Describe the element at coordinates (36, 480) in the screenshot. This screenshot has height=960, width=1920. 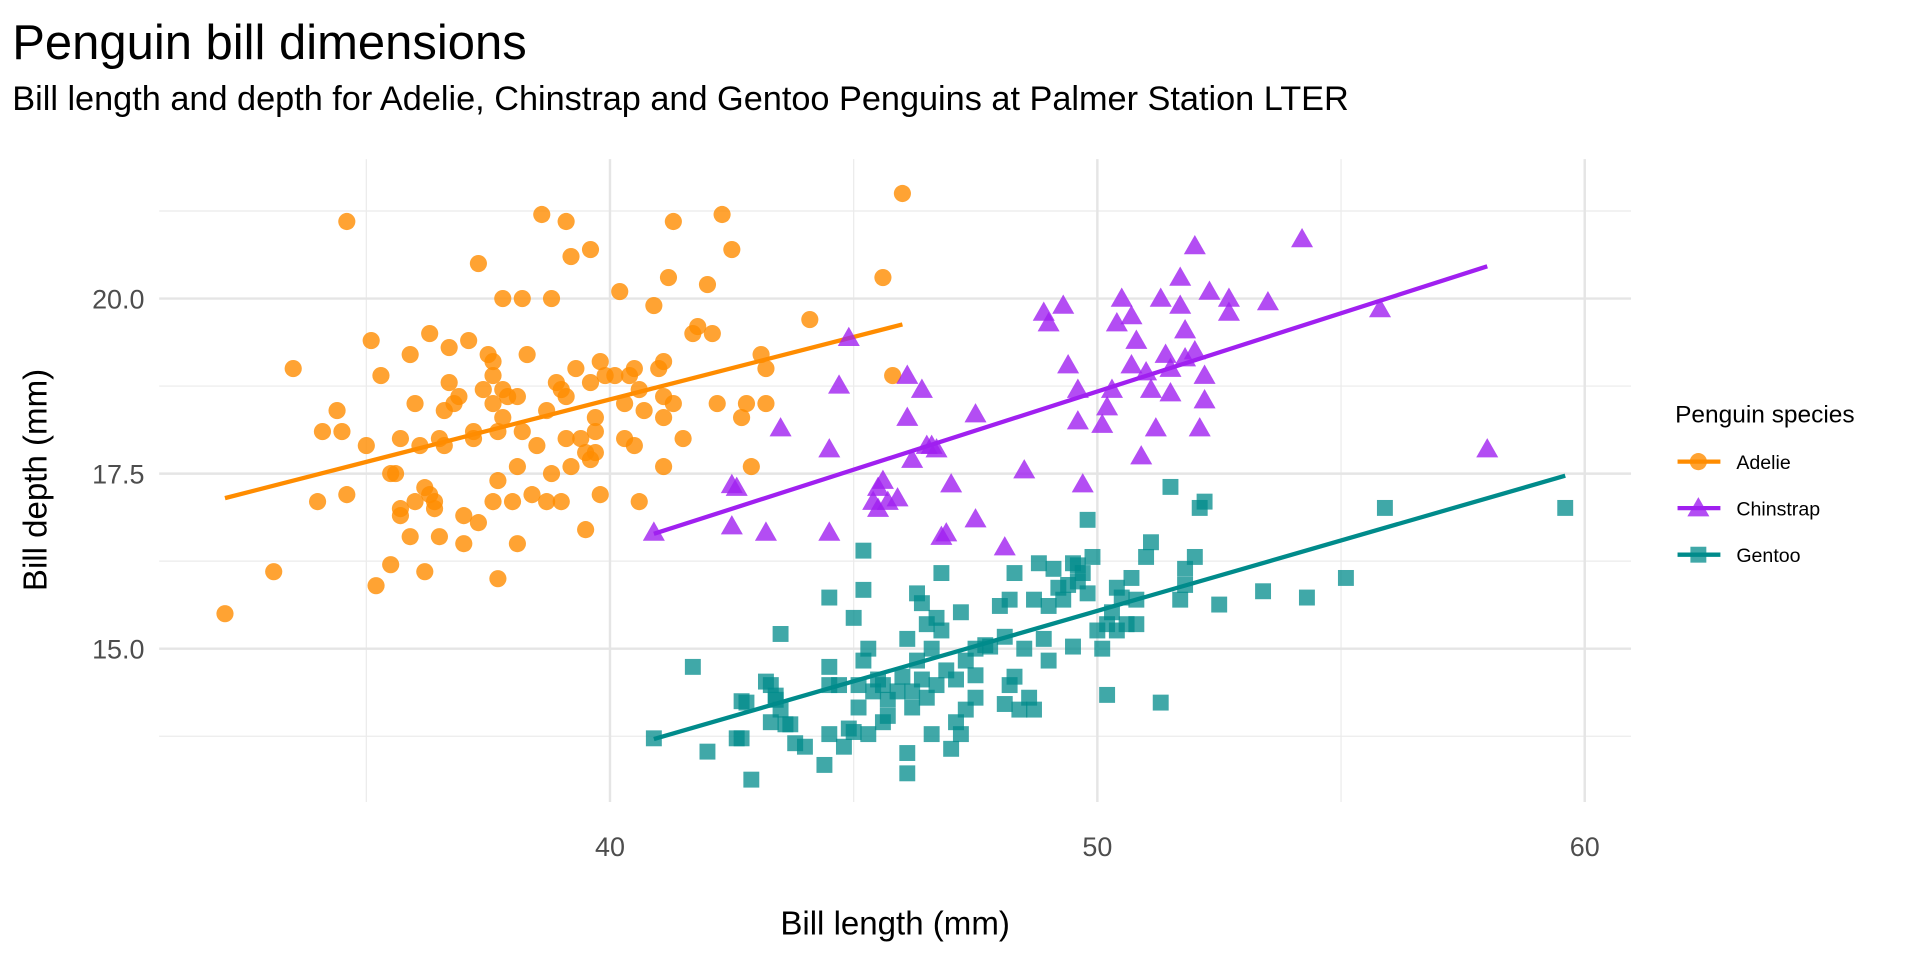
I see `y-axis-title: Bill depth (mm)` at that location.